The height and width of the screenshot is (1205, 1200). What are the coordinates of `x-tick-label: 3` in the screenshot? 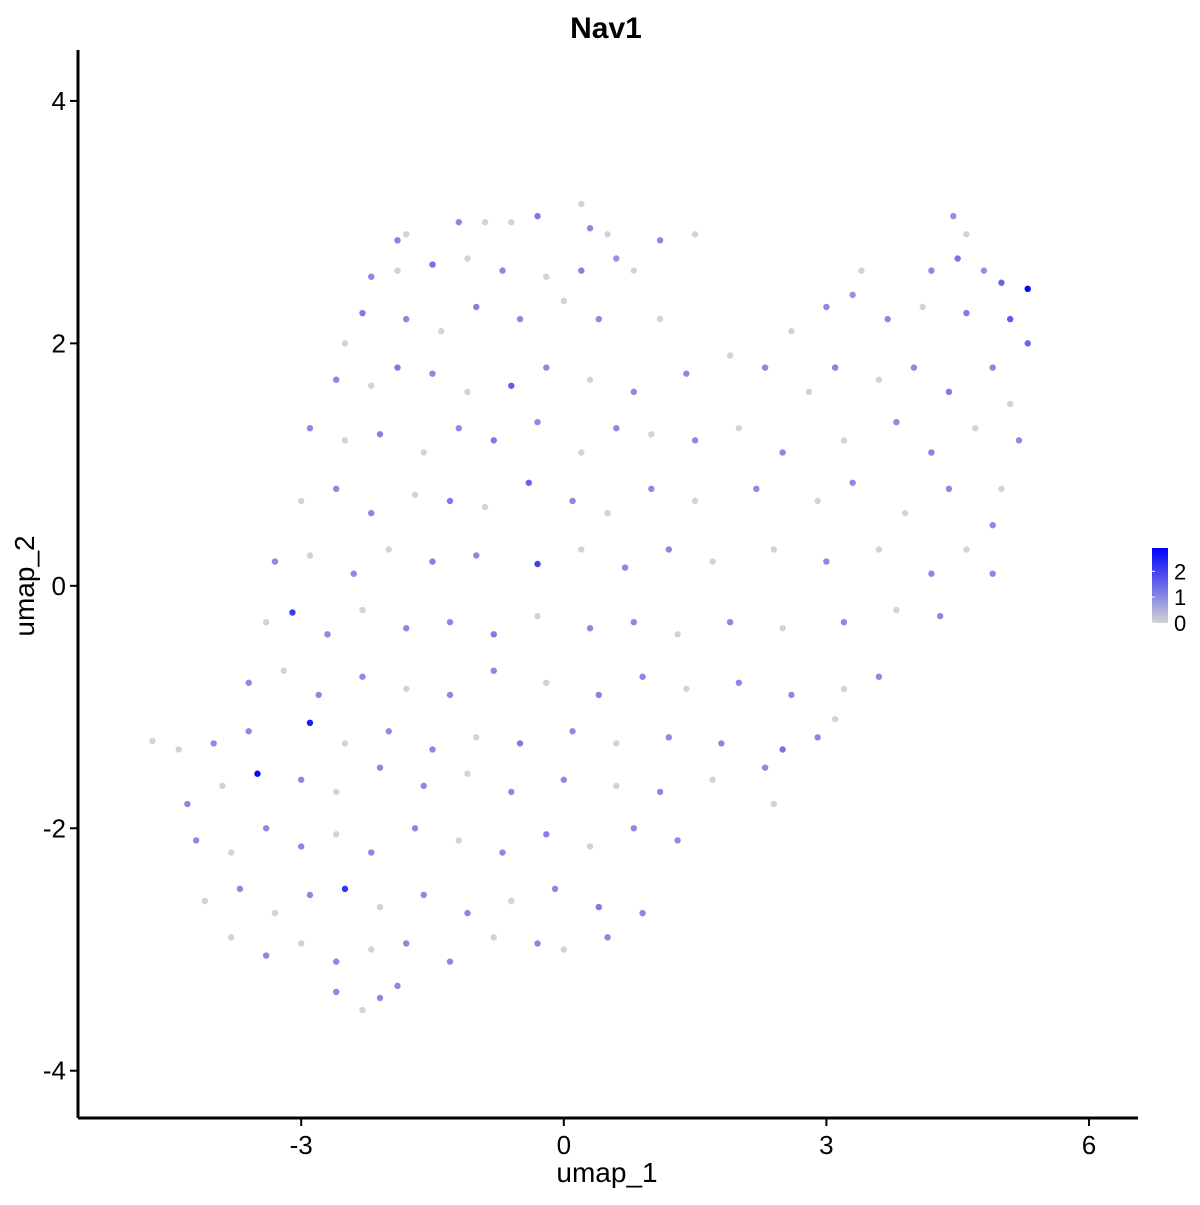 It's located at (826, 1145).